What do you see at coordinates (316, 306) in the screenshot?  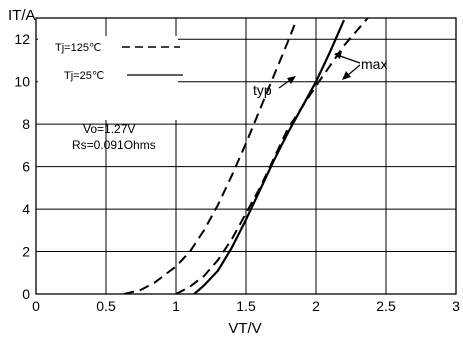 I see `x-tick-label: 2` at bounding box center [316, 306].